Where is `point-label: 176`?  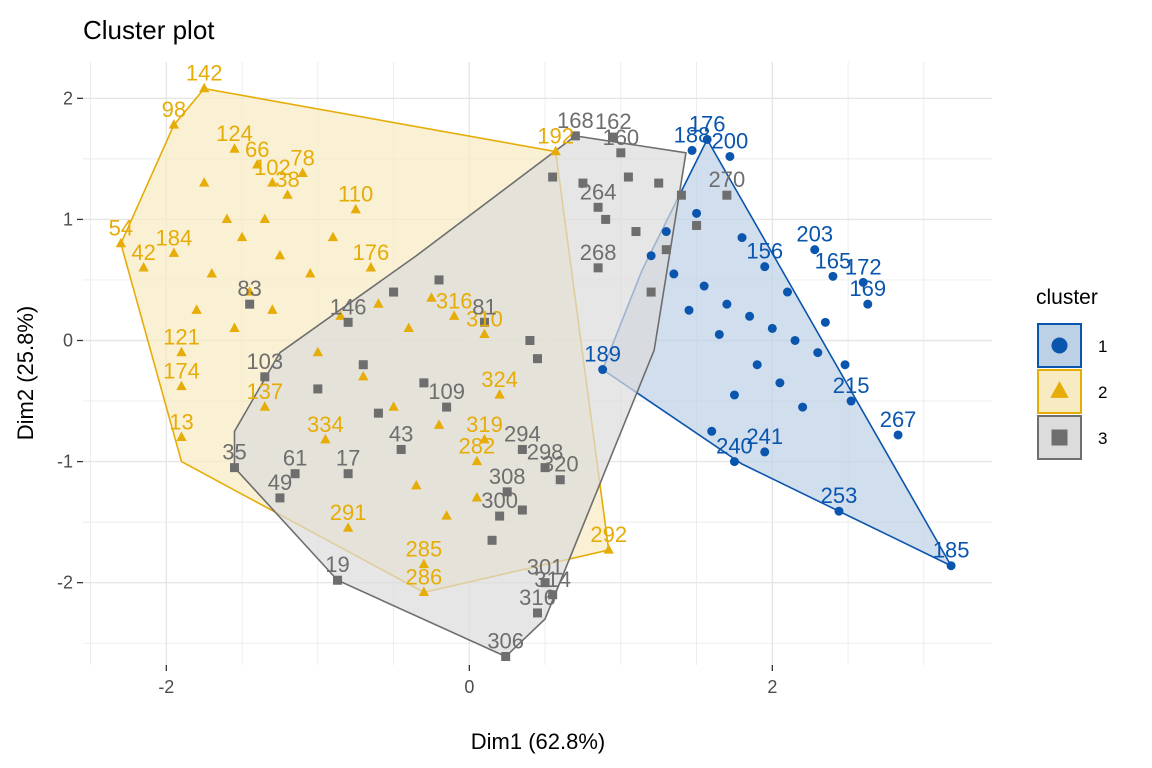 point-label: 176 is located at coordinates (707, 123).